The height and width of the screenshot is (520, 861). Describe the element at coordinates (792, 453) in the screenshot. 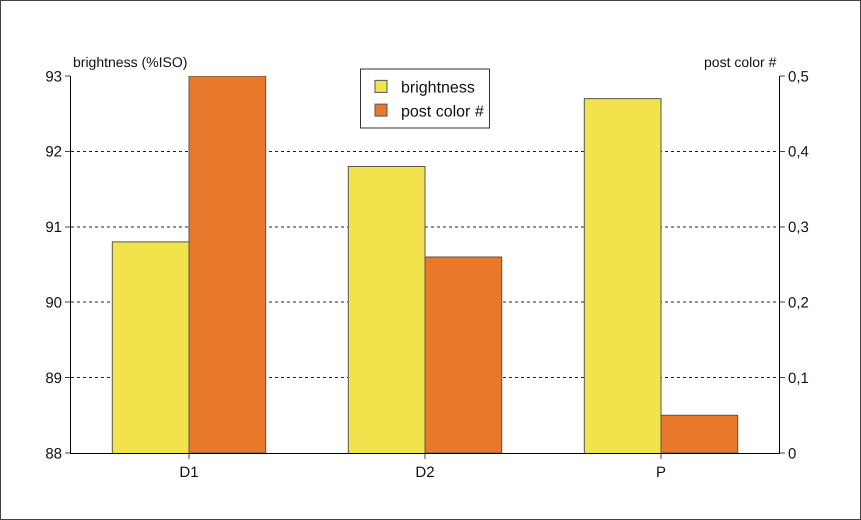

I see `y2-tick-label: 0` at that location.